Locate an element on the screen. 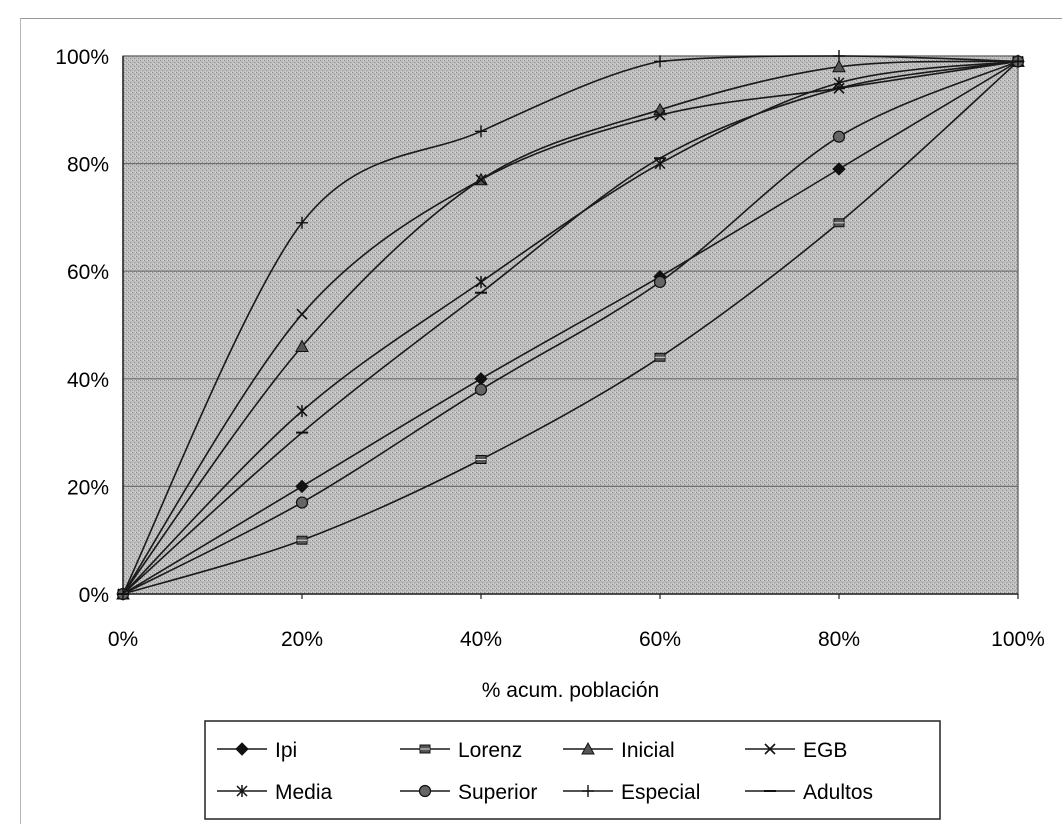 Image resolution: width=1064 pixels, height=827 pixels. x-tick-label: 40% is located at coordinates (481, 639).